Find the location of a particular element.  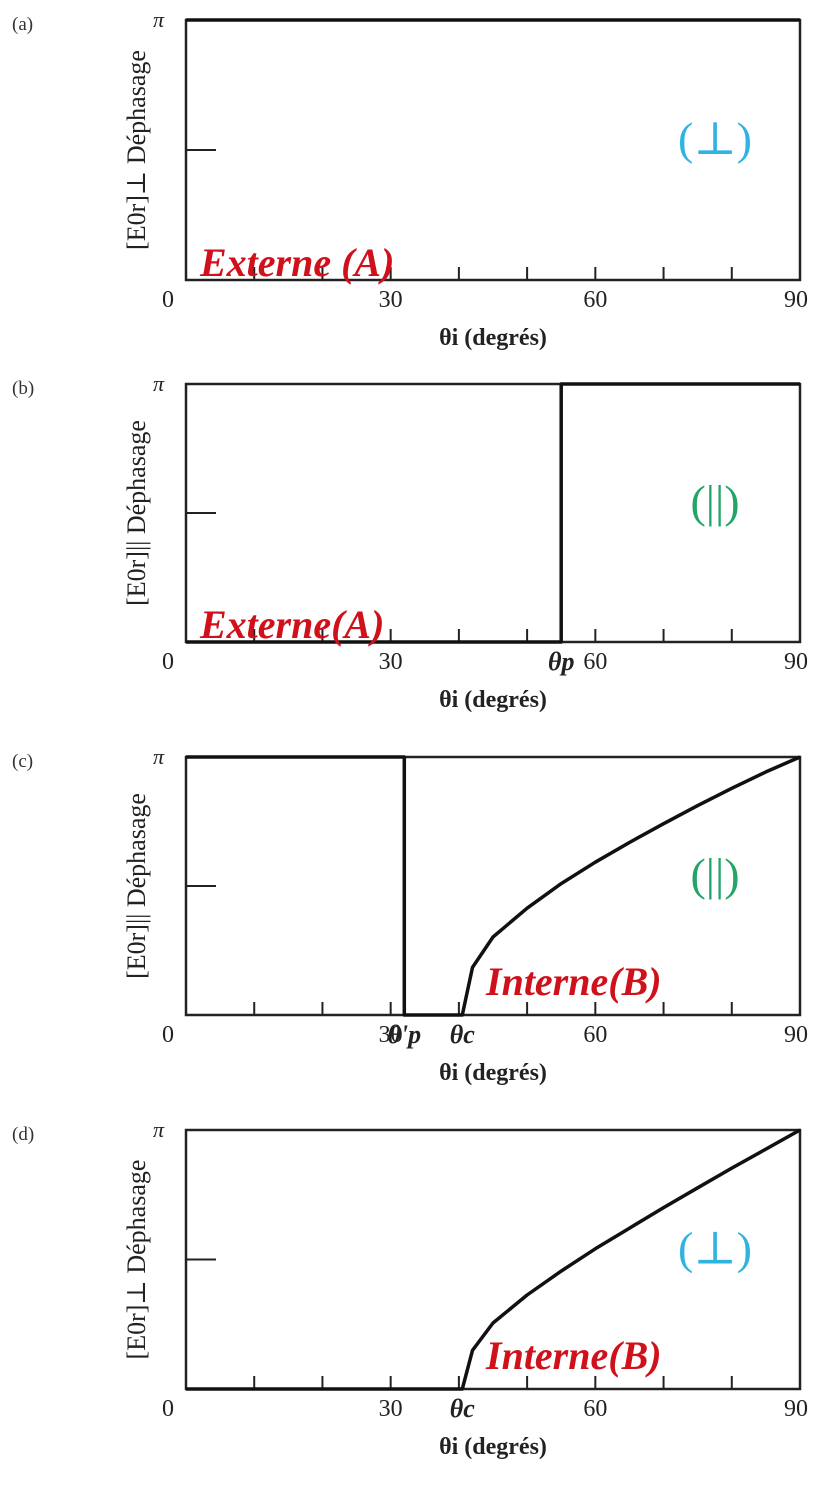

panel-label: (d) is located at coordinates (23, 1134).